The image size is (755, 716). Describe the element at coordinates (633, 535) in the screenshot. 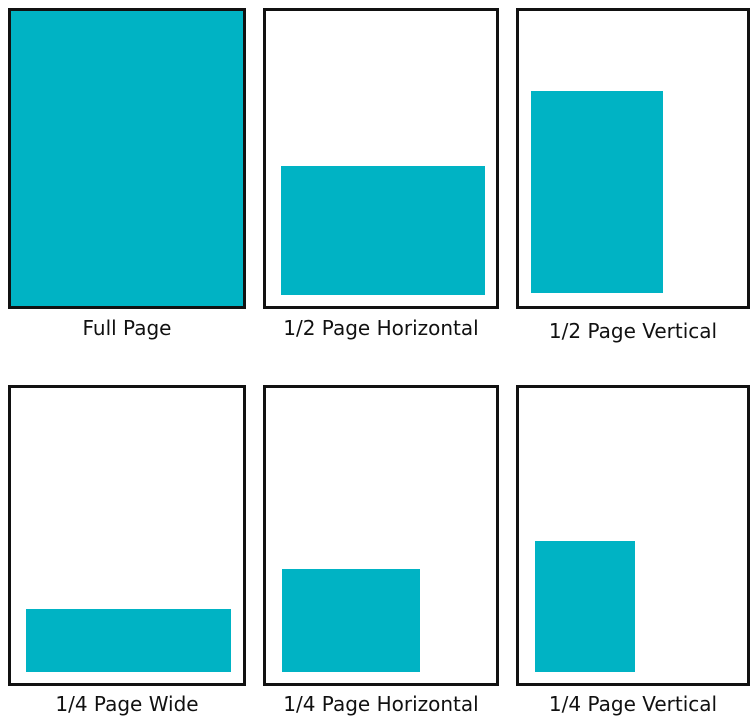

I see `page-quarter-vertical` at that location.